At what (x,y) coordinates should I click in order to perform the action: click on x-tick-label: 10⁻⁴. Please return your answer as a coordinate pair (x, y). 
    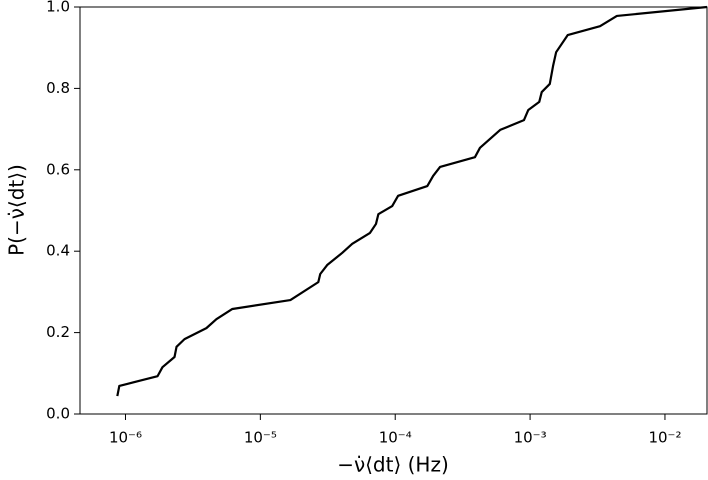
    Looking at the image, I should click on (395, 438).